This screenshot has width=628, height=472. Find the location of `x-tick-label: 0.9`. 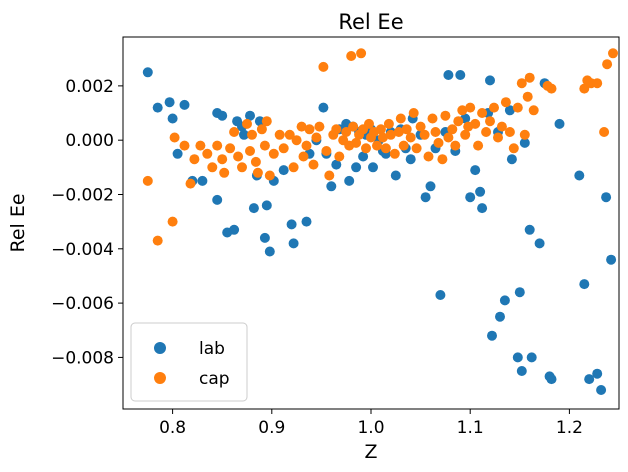

x-tick-label: 0.9 is located at coordinates (271, 428).